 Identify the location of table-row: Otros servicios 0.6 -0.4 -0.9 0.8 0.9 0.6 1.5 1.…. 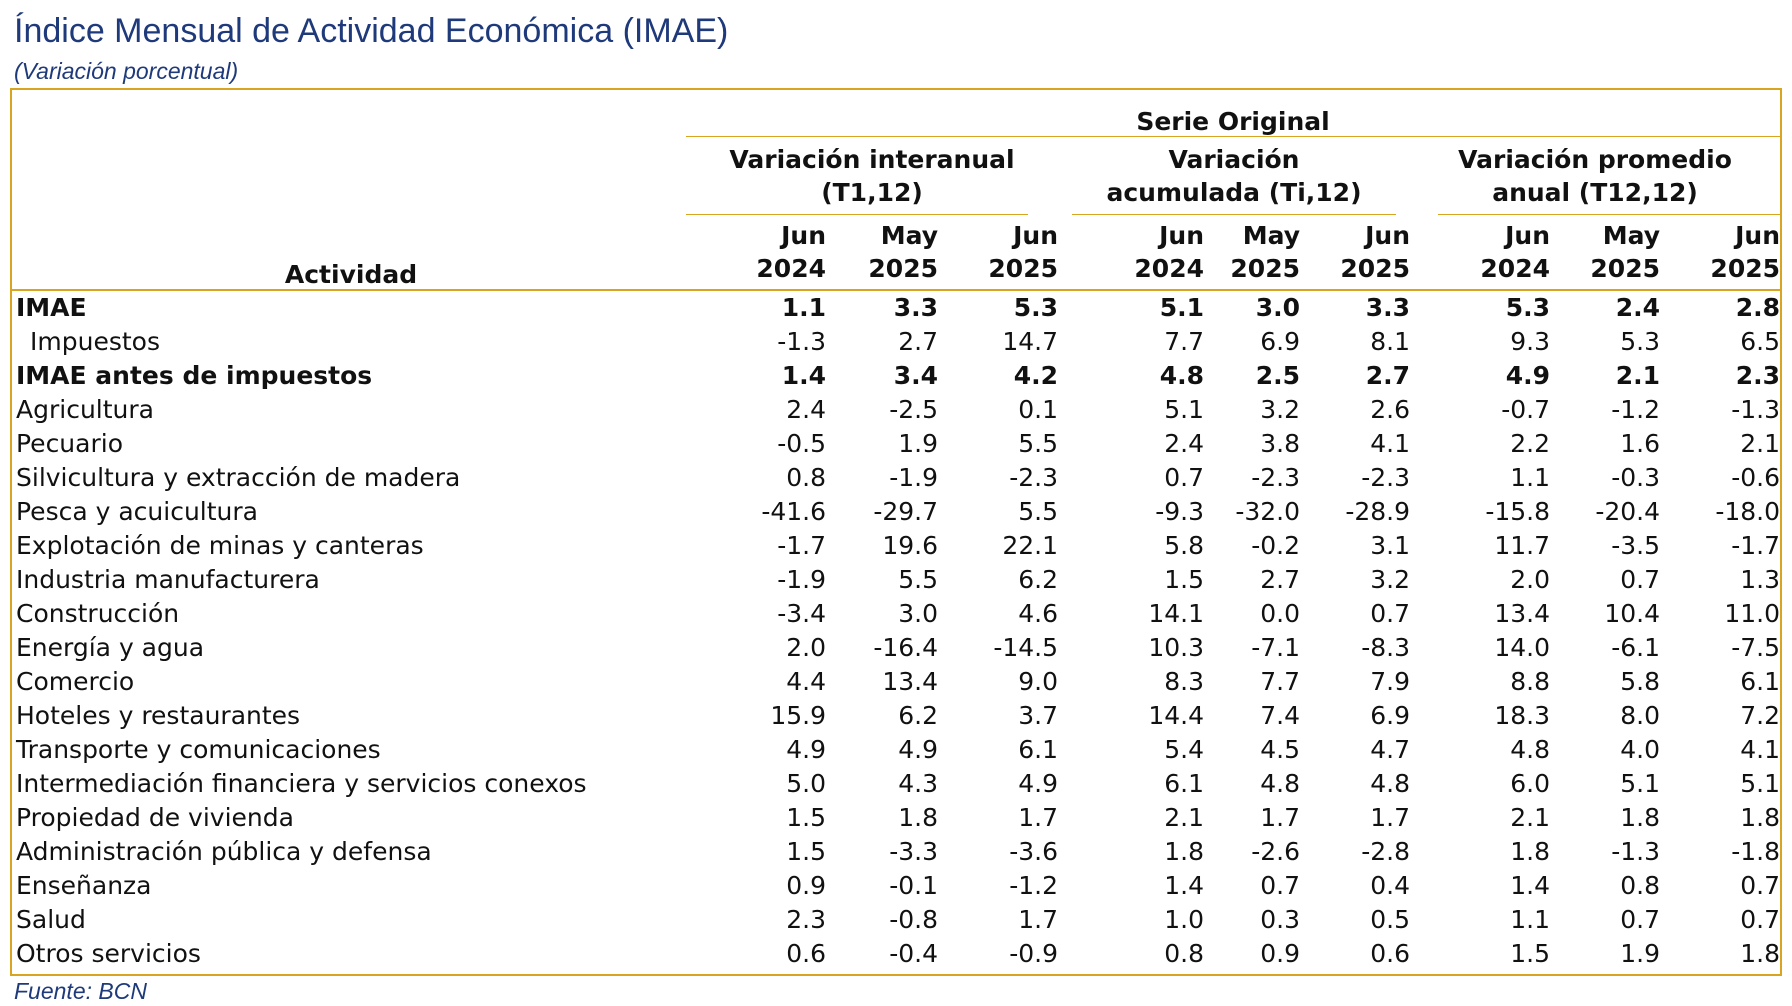
(896, 953).